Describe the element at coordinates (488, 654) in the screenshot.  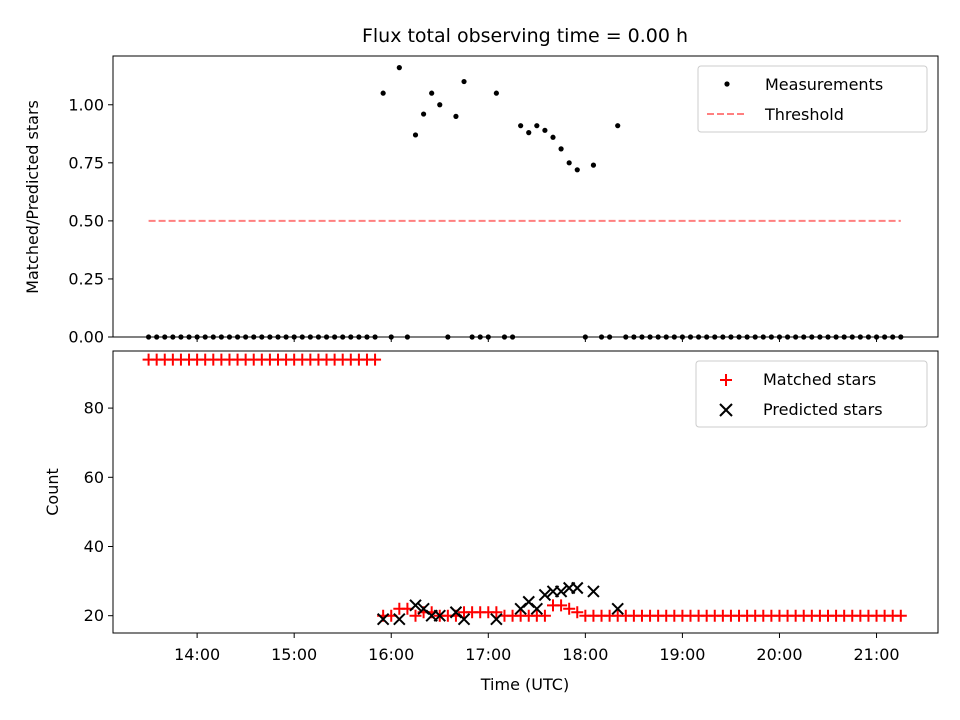
I see `x-tick-label: 17:00` at that location.